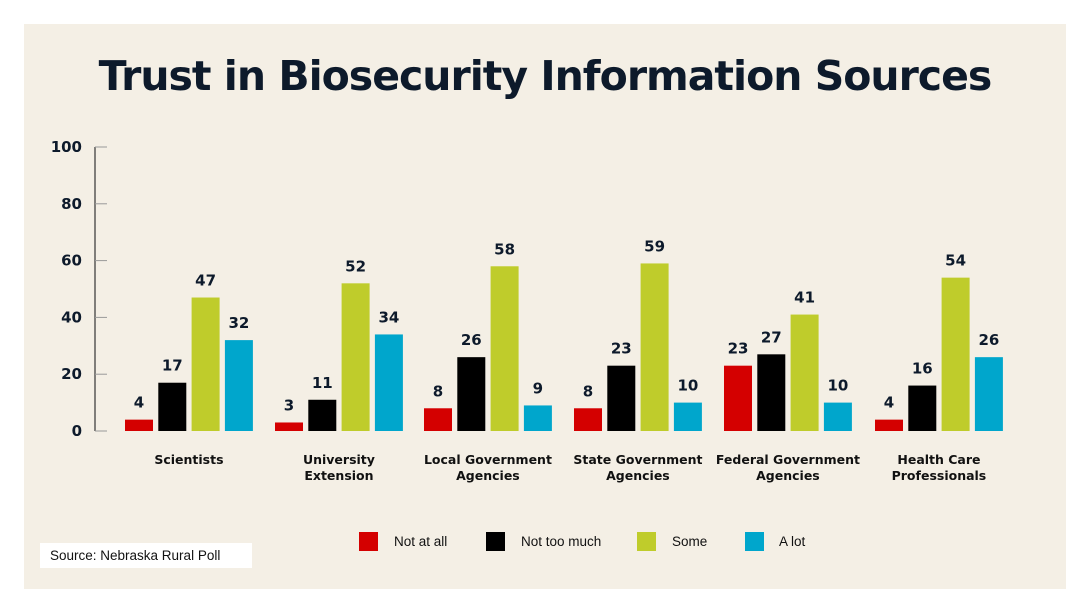  Describe the element at coordinates (172, 366) in the screenshot. I see `data-label: 17` at that location.